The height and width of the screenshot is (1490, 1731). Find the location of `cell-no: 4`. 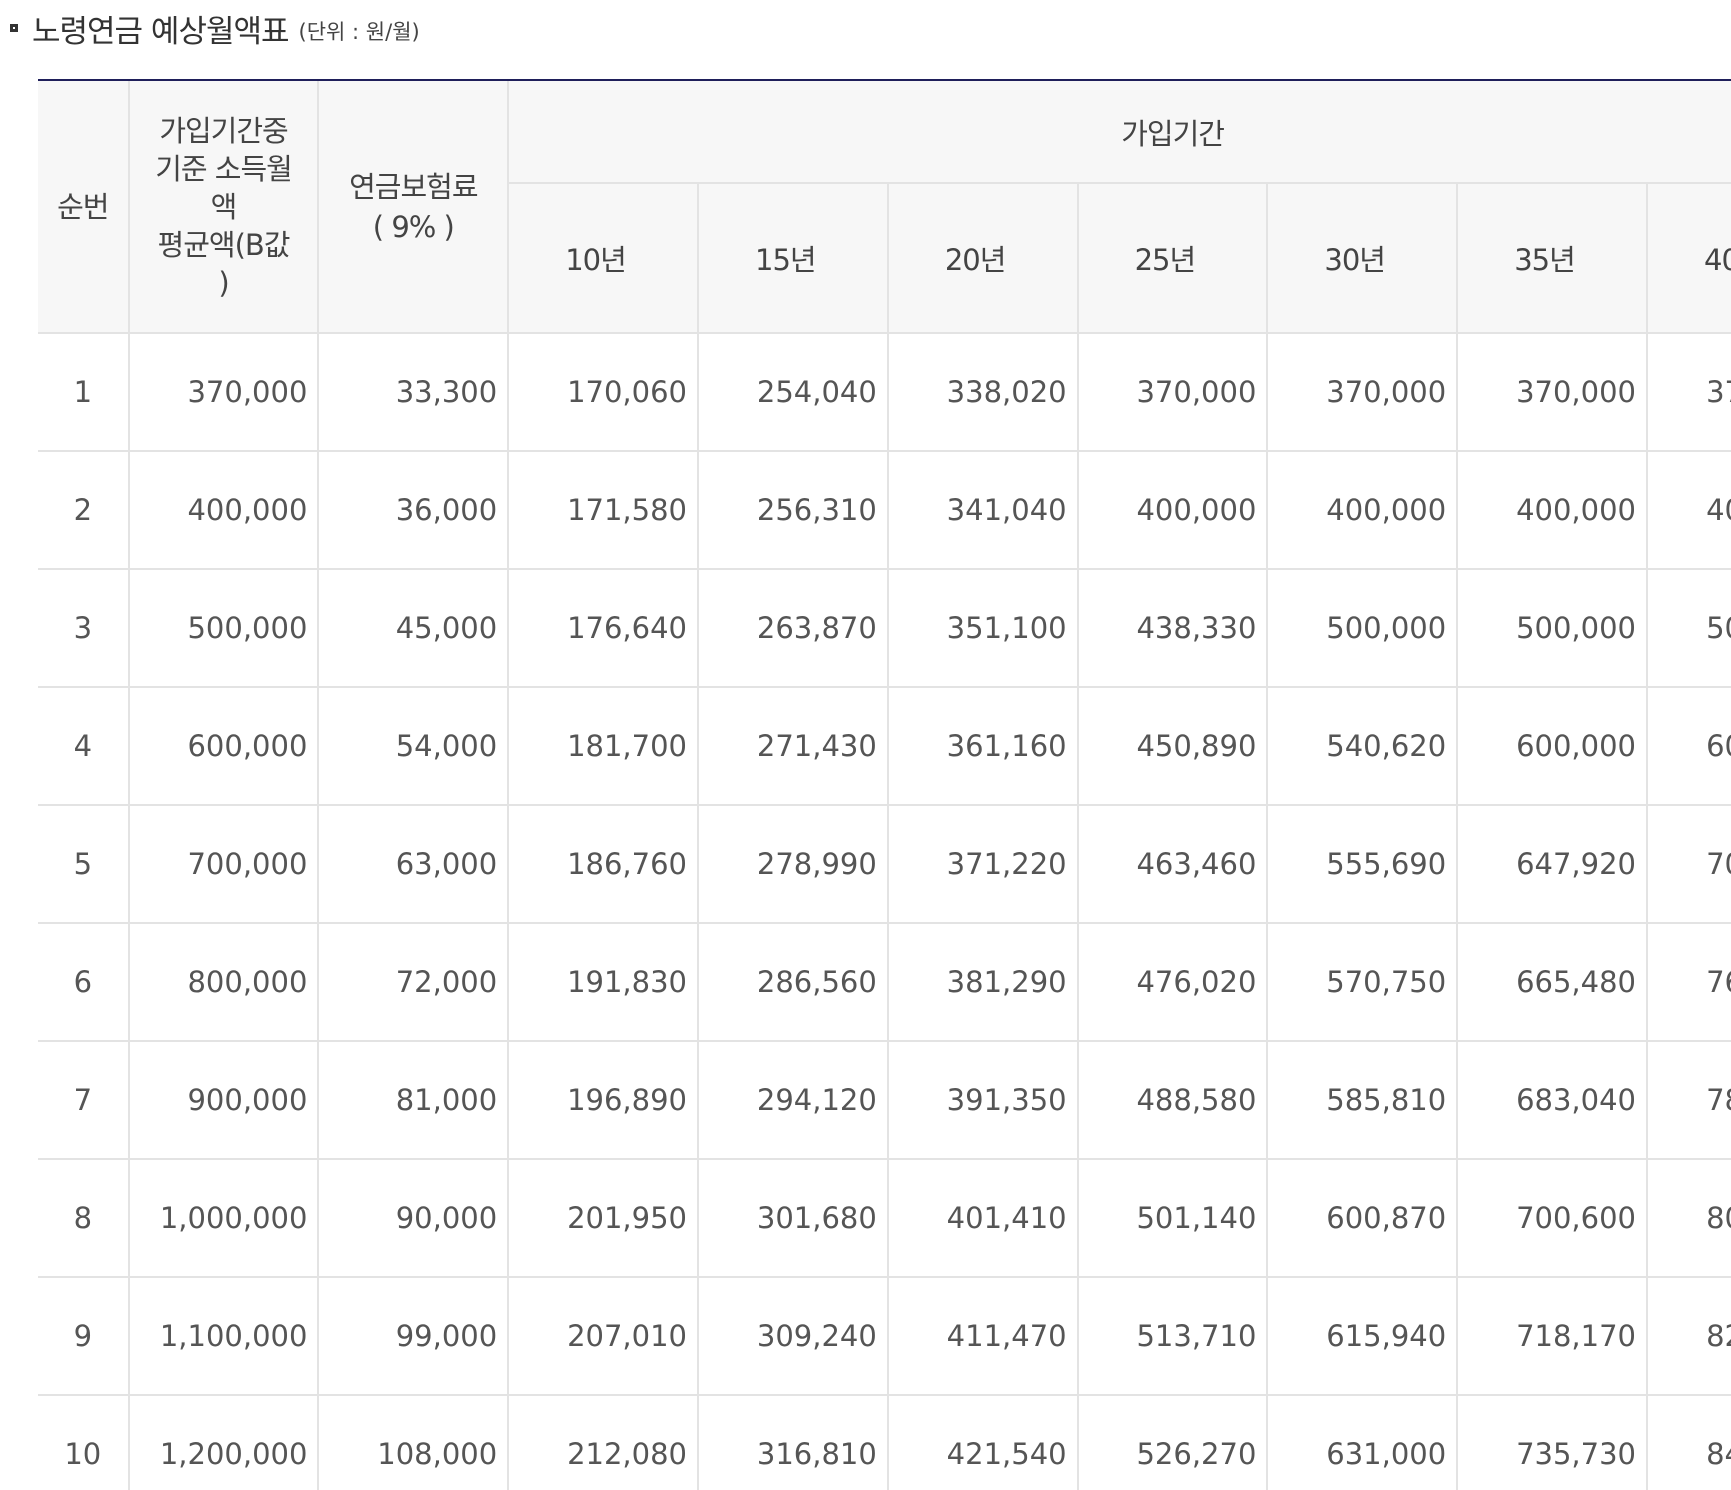

cell-no: 4 is located at coordinates (84, 746).